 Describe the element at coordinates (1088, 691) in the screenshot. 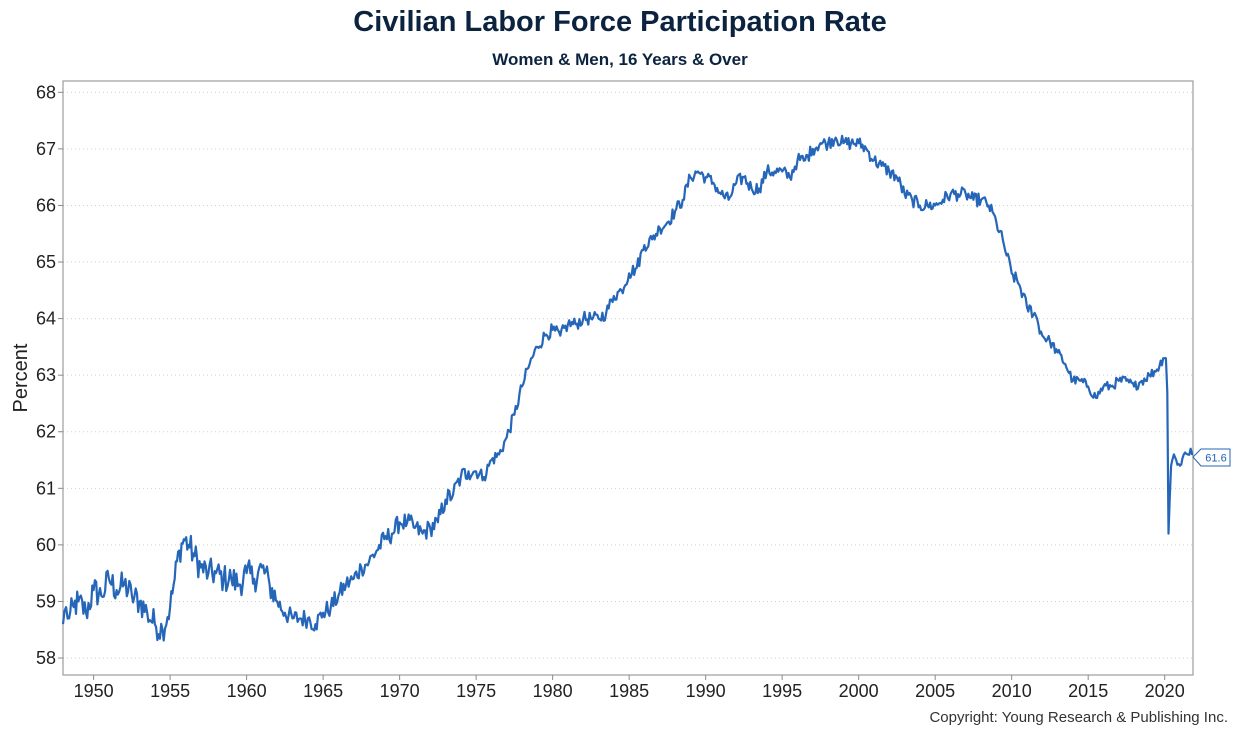

I see `x-tick-label: 2015` at that location.